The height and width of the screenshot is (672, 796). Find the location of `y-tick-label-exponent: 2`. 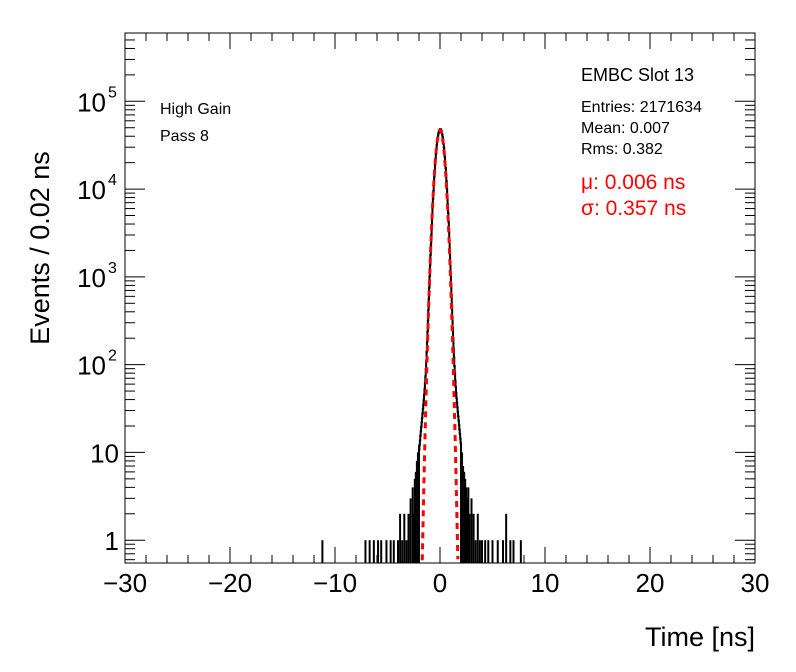

y-tick-label-exponent: 2 is located at coordinates (112, 356).